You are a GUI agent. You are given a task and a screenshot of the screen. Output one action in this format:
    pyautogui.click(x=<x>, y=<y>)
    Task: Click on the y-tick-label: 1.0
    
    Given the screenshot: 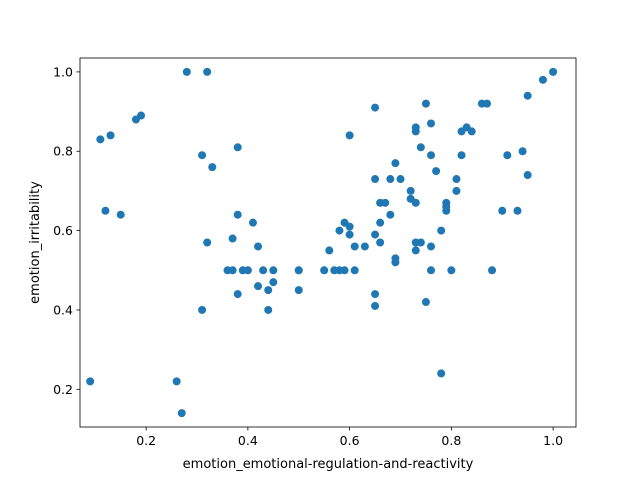 What is the action you would take?
    pyautogui.click(x=63, y=71)
    